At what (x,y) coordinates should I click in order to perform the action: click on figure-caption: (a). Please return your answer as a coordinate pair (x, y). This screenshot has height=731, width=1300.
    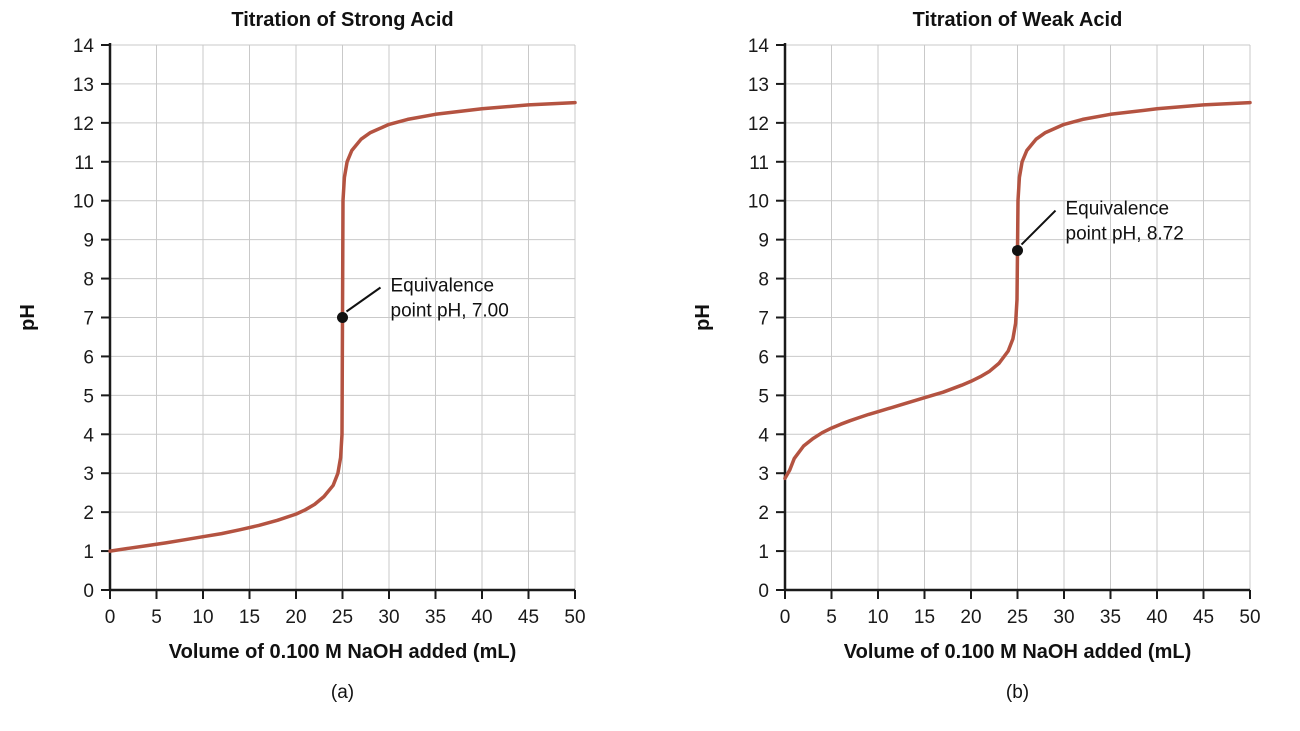
    Looking at the image, I should click on (342, 692).